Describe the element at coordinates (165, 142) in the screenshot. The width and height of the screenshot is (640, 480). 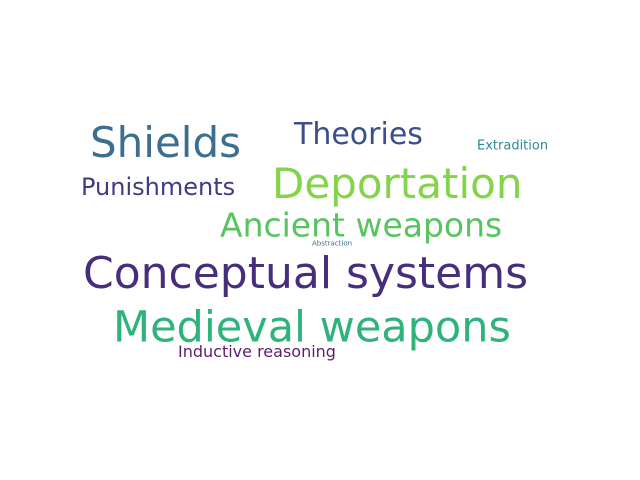
I see `word-shields: Shields` at that location.